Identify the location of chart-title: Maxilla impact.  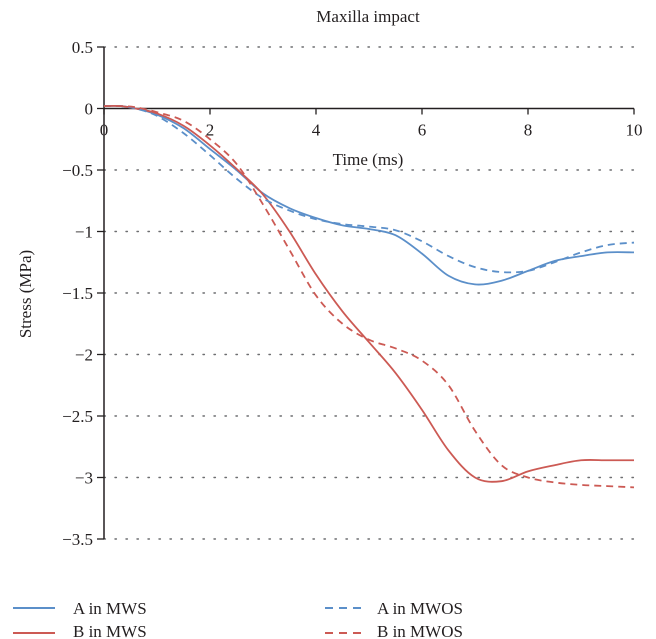
(368, 16).